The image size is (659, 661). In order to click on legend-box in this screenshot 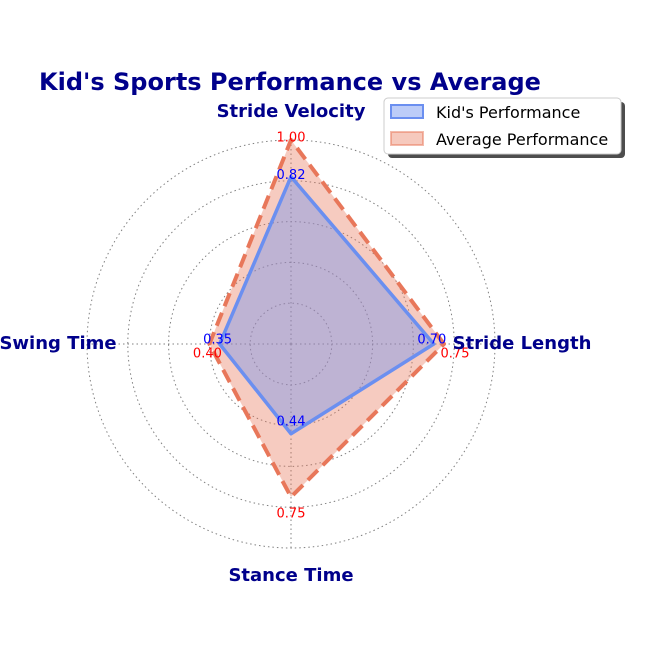, I will do `click(502, 126)`.